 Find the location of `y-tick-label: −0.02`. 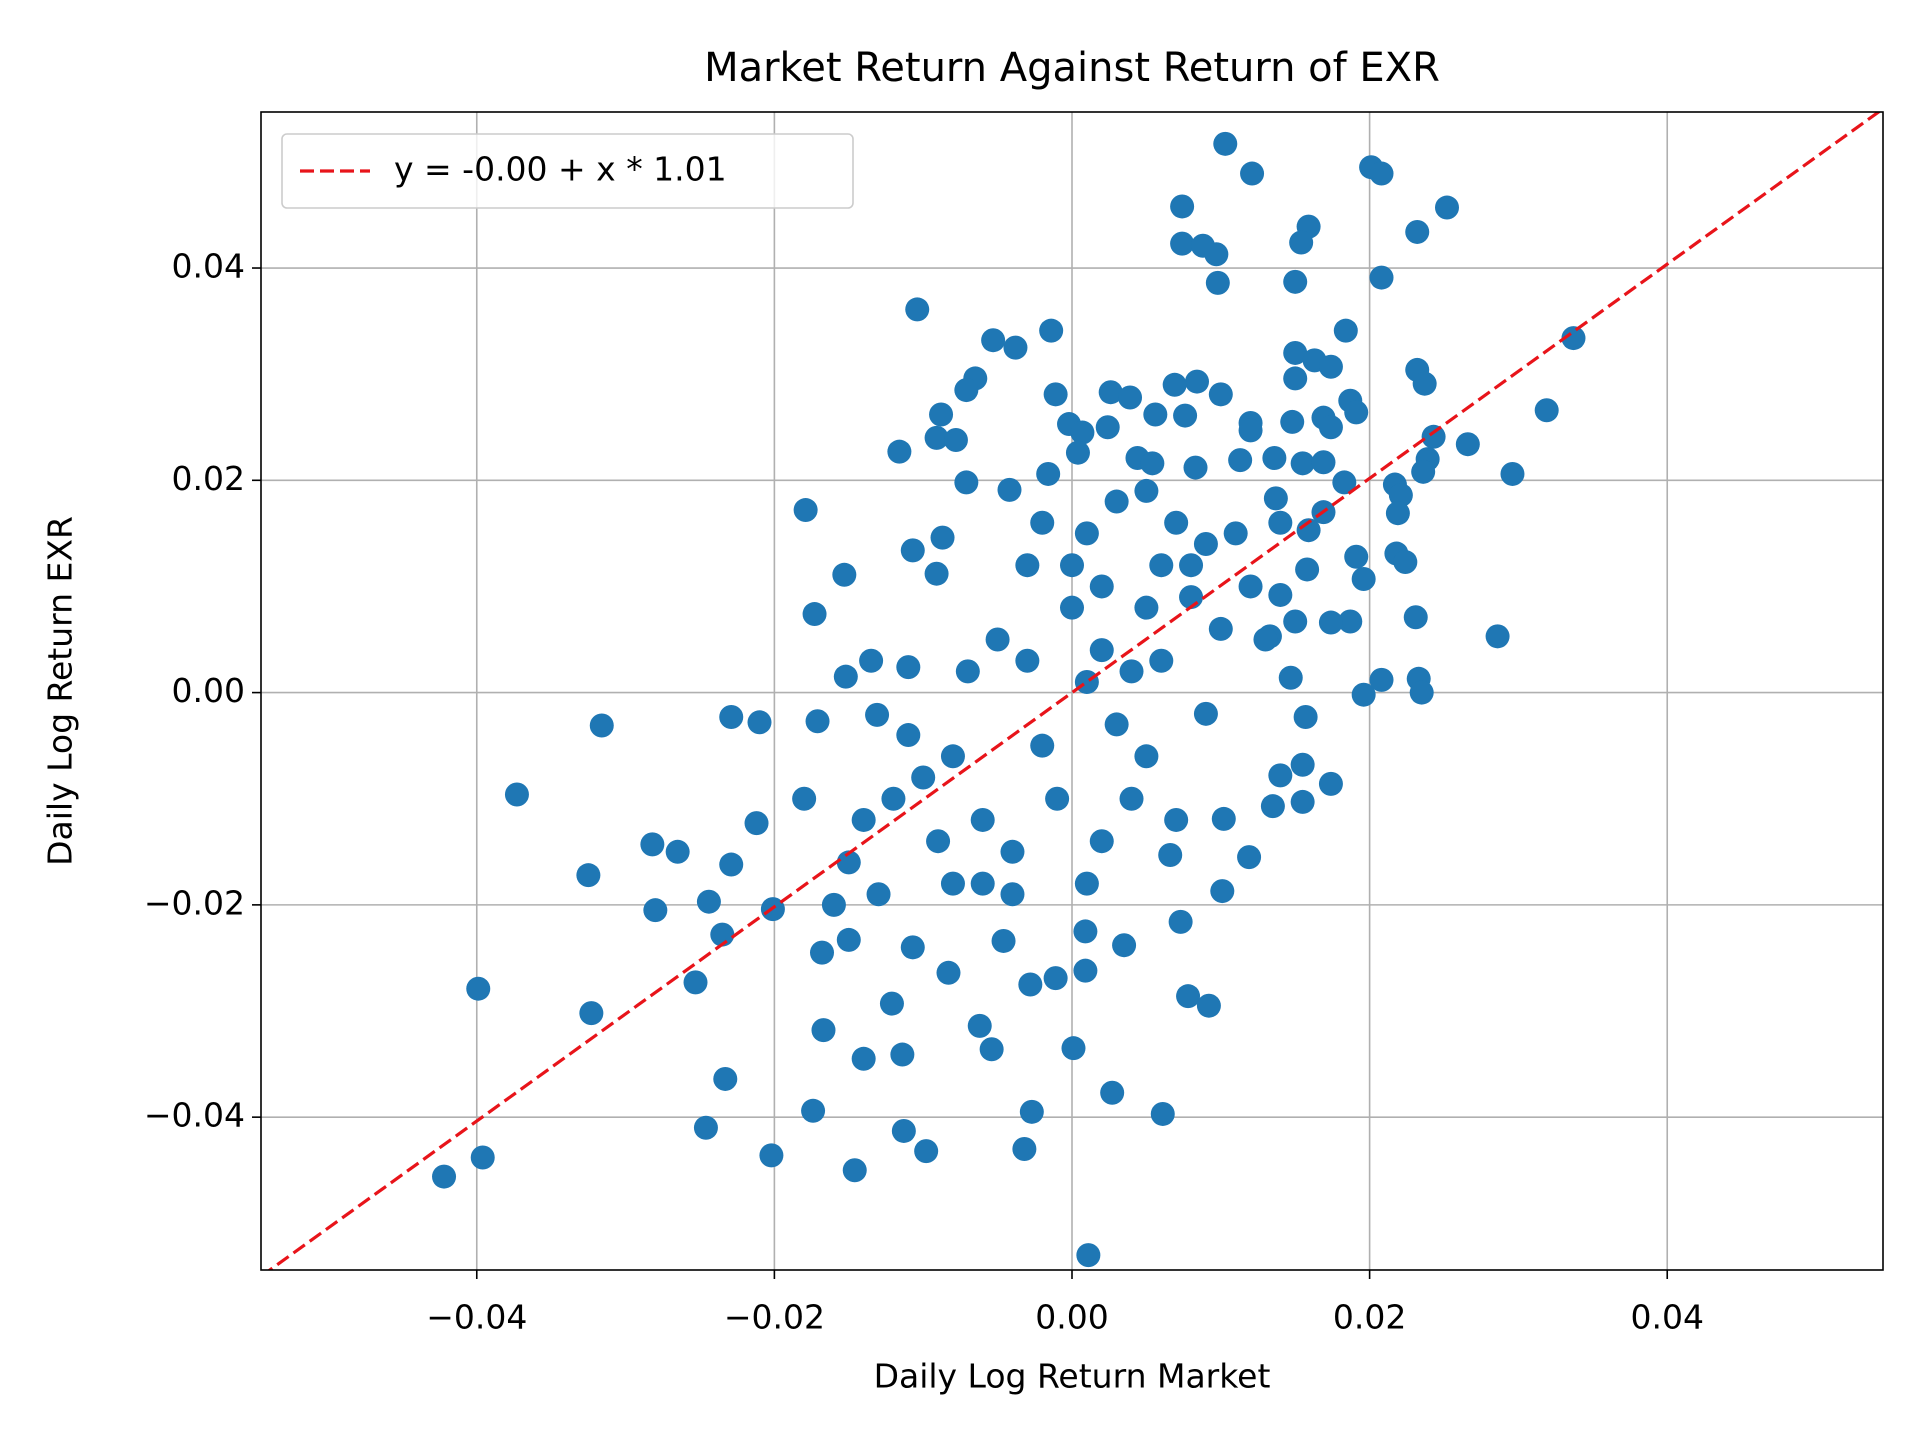

y-tick-label: −0.02 is located at coordinates (194, 902).